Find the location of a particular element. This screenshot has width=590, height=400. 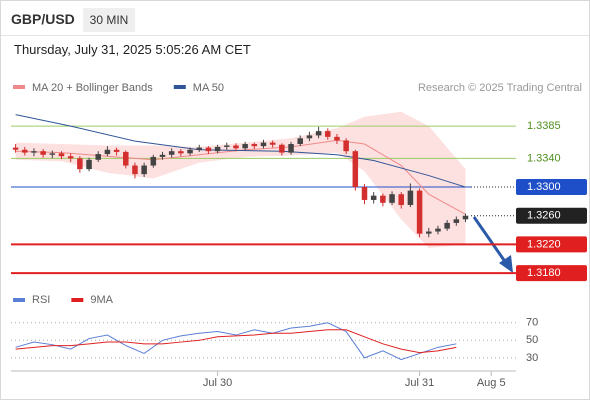

level-label: 1.3300 is located at coordinates (544, 187).